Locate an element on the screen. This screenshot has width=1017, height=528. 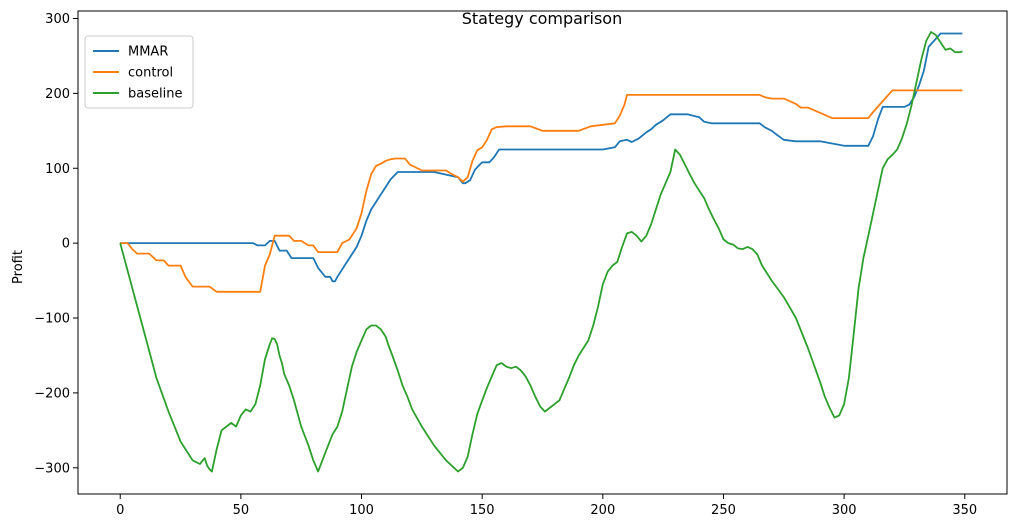
x-tick-label: 250 is located at coordinates (723, 510).